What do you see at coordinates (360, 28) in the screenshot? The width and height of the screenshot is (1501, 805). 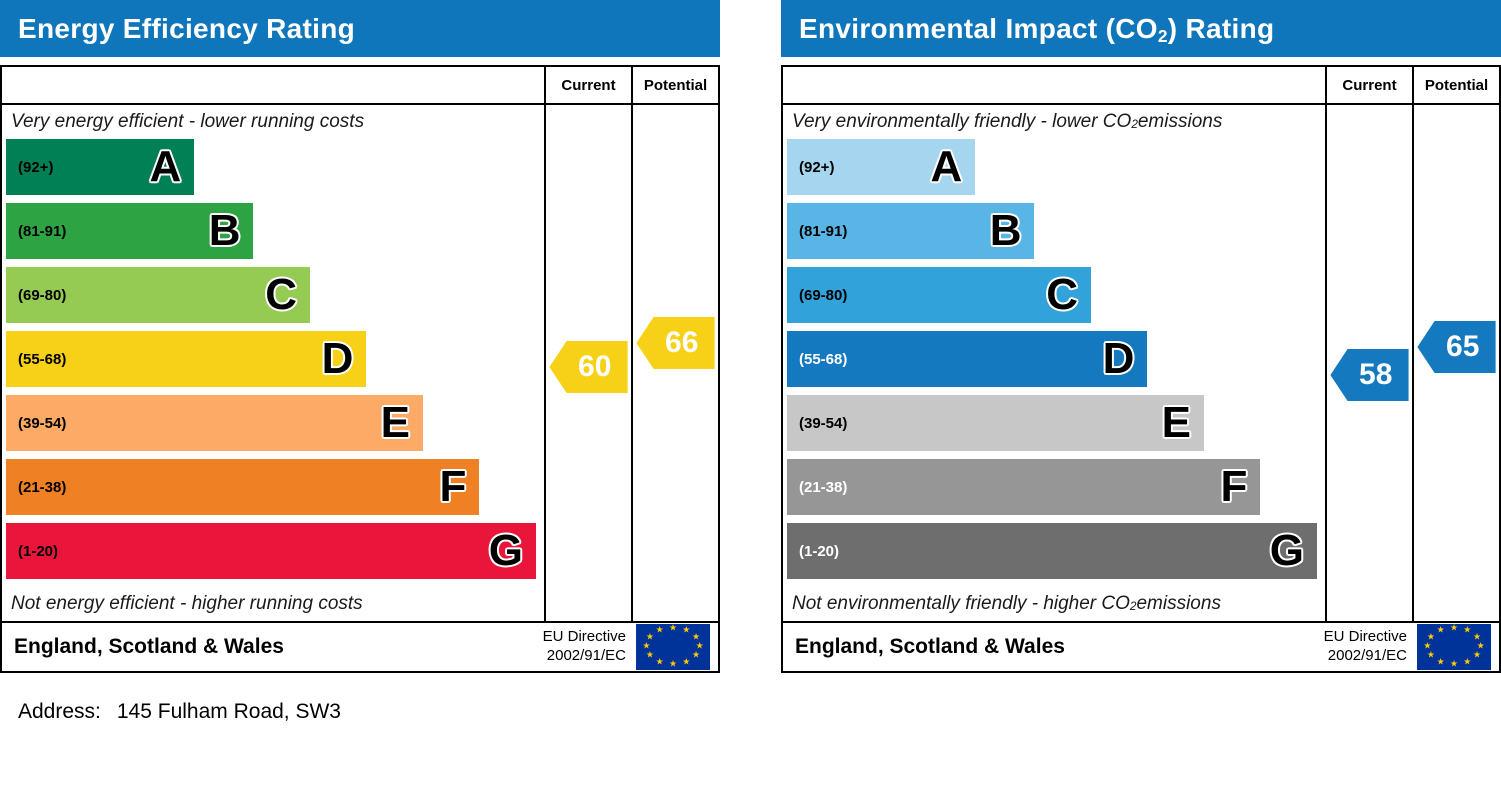 I see `chart-title-bar: Energy Efficiency Rating` at bounding box center [360, 28].